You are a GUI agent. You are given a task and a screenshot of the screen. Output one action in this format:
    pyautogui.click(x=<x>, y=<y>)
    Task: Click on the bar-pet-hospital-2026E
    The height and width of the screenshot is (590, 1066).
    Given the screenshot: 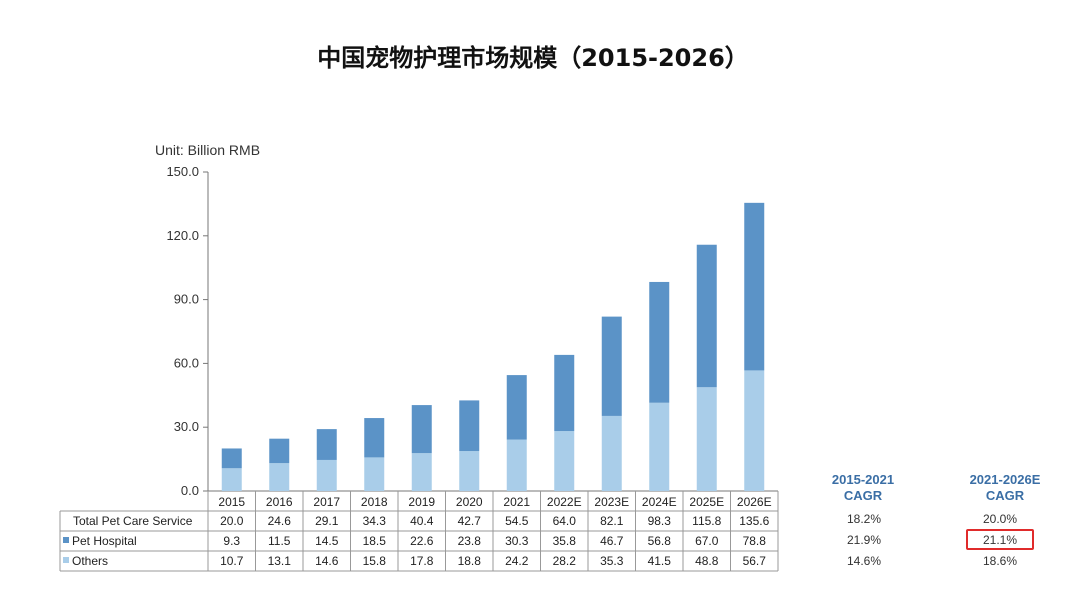 What is the action you would take?
    pyautogui.click(x=754, y=286)
    